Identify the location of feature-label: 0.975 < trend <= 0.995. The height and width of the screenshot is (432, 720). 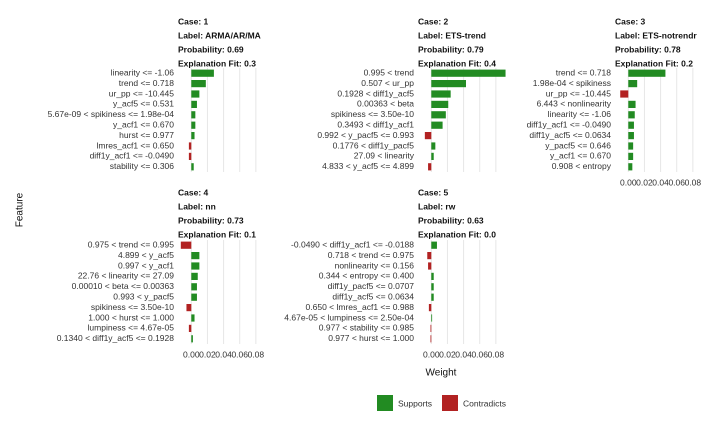
(131, 244).